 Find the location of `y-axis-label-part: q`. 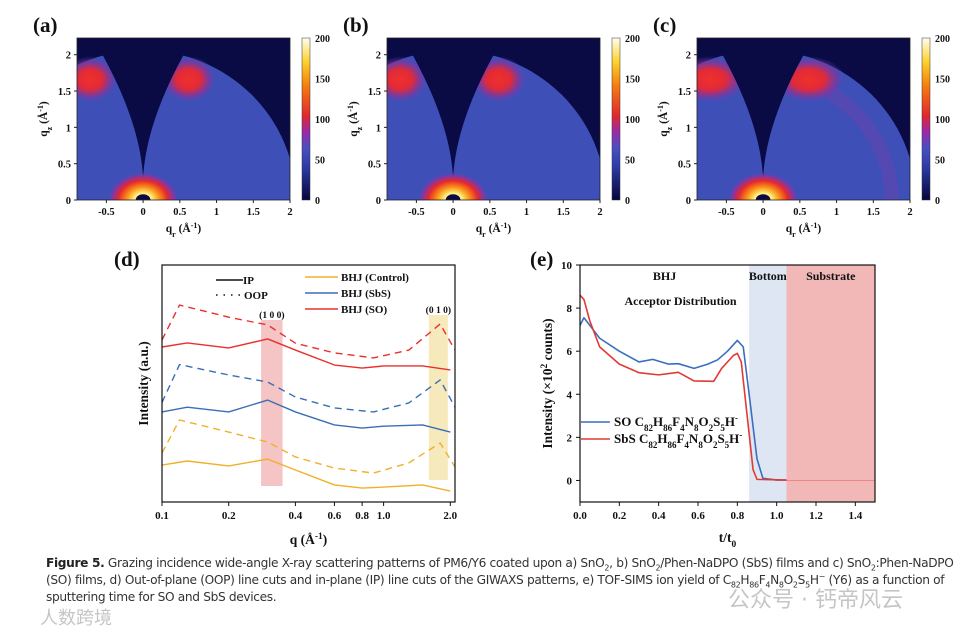

y-axis-label-part: q is located at coordinates (354, 133).